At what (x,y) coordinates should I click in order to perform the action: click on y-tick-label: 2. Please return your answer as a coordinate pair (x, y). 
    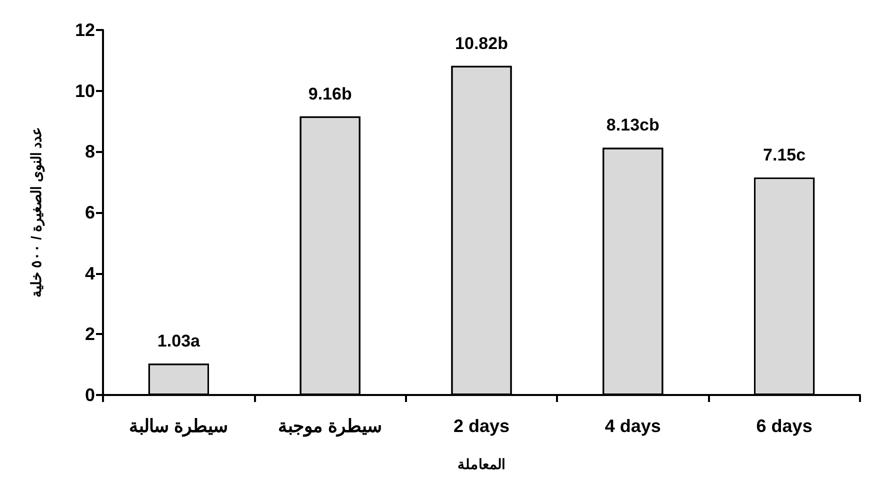
    Looking at the image, I should click on (89, 334).